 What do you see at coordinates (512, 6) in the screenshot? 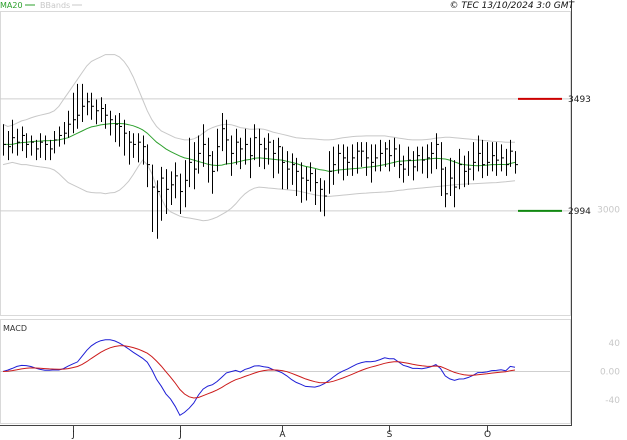
I see `copyright-notice: © TEC 13/10/2024 3:0 GMT` at bounding box center [512, 6].